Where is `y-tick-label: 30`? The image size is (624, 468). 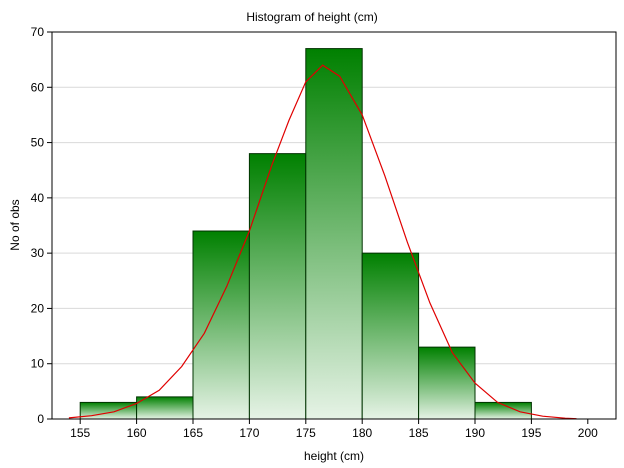 y-tick-label: 30 is located at coordinates (38, 253).